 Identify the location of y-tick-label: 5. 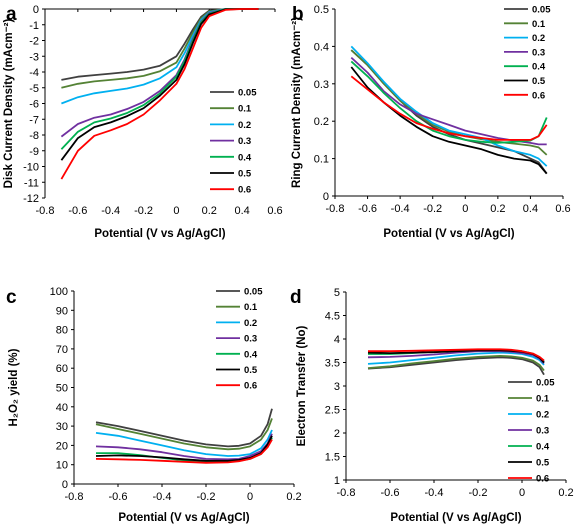
(337, 293).